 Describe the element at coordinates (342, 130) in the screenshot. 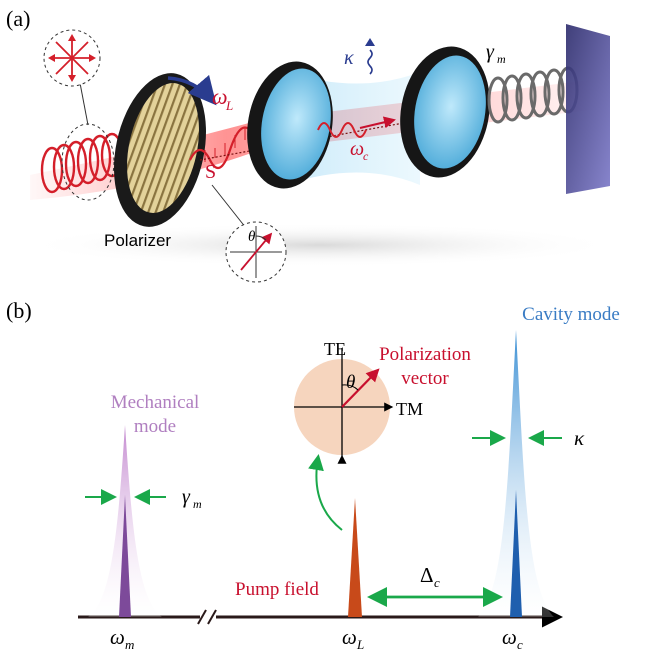

I see `cavity-wave` at that location.